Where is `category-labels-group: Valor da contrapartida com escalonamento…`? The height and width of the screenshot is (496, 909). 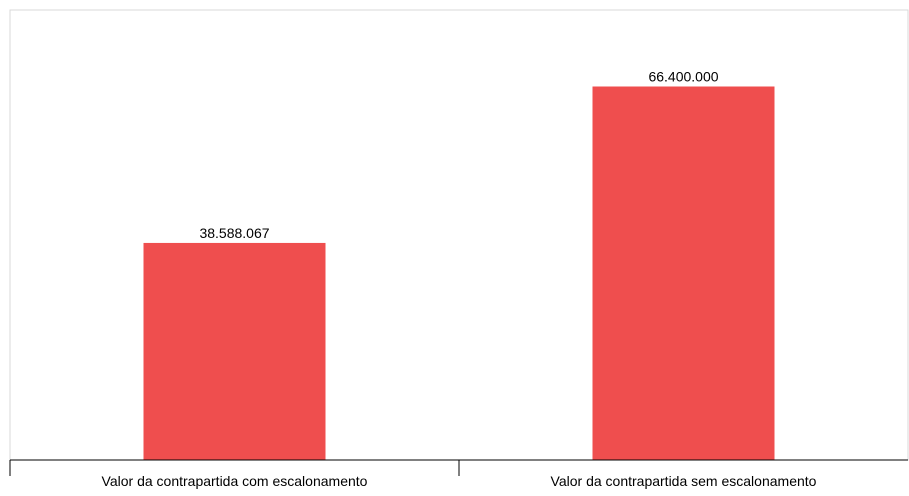 category-labels-group: Valor da contrapartida com escalonamento… is located at coordinates (459, 481).